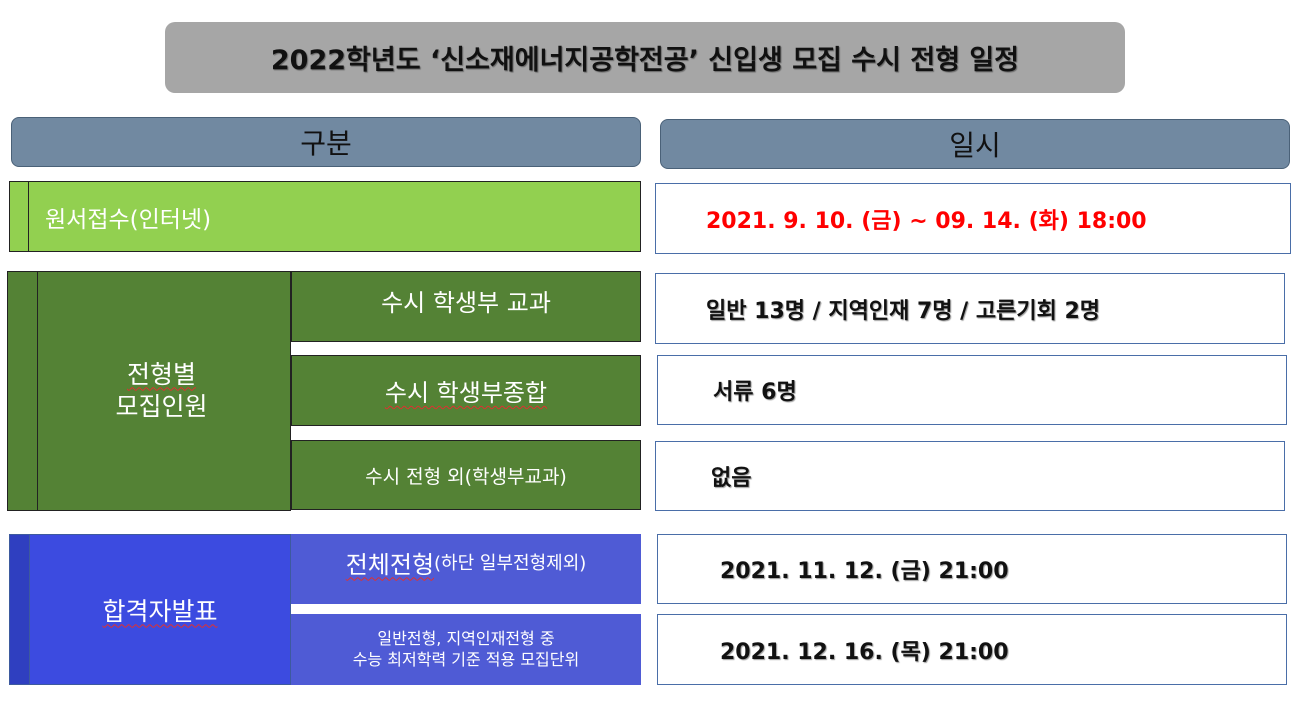 This screenshot has height=708, width=1314. What do you see at coordinates (161, 374) in the screenshot?
I see `quota-label-line1: 전형별` at bounding box center [161, 374].